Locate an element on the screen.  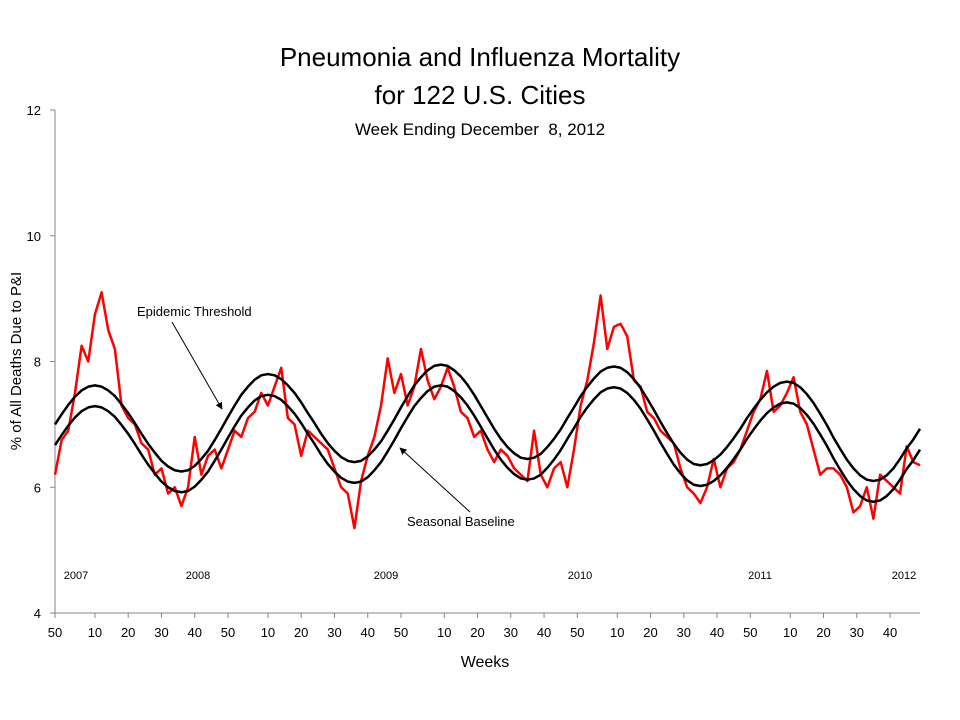
y-tick-label: 12 is located at coordinates (34, 110).